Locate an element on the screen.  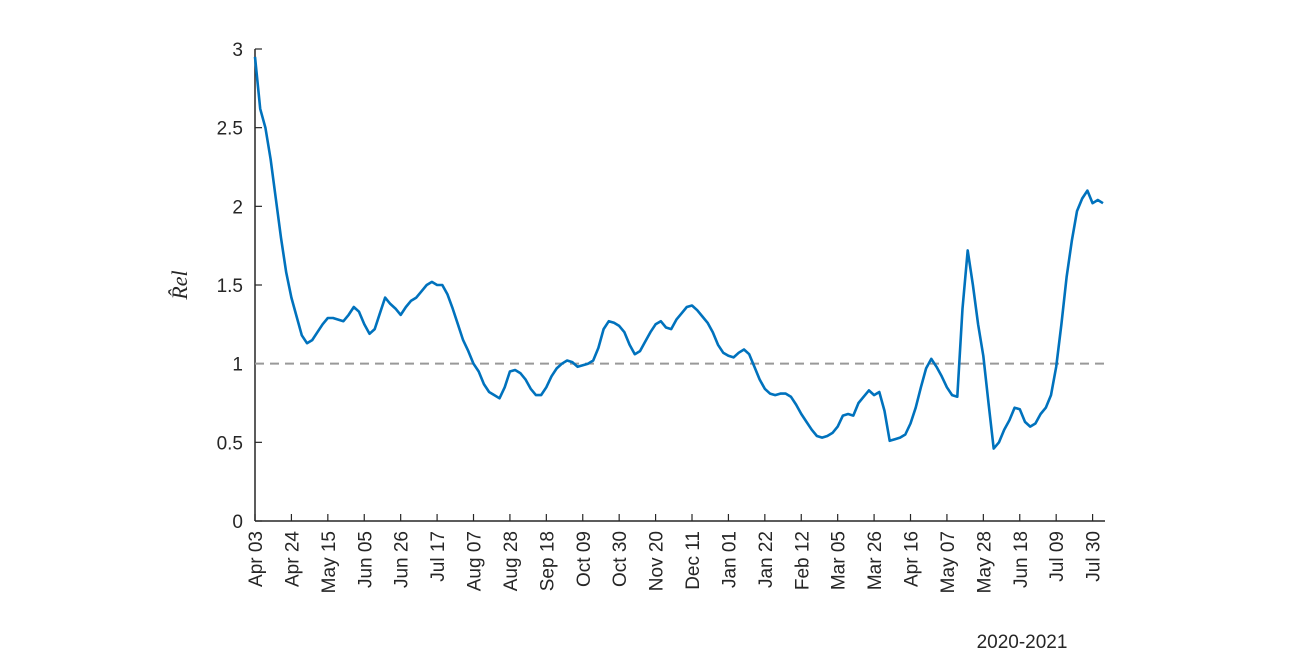
y-tick-label: 2.5 is located at coordinates (230, 129).